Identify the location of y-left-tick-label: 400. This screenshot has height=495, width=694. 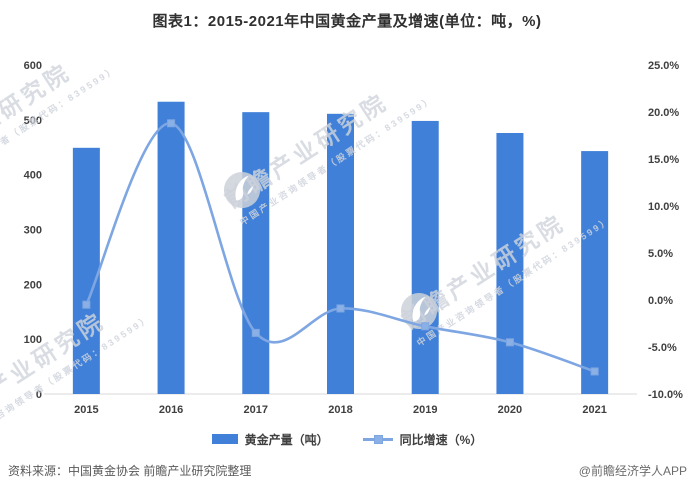
(33, 176).